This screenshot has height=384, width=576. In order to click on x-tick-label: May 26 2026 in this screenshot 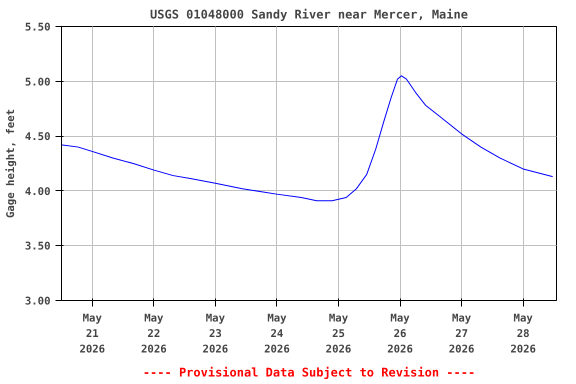, I will do `click(400, 334)`.